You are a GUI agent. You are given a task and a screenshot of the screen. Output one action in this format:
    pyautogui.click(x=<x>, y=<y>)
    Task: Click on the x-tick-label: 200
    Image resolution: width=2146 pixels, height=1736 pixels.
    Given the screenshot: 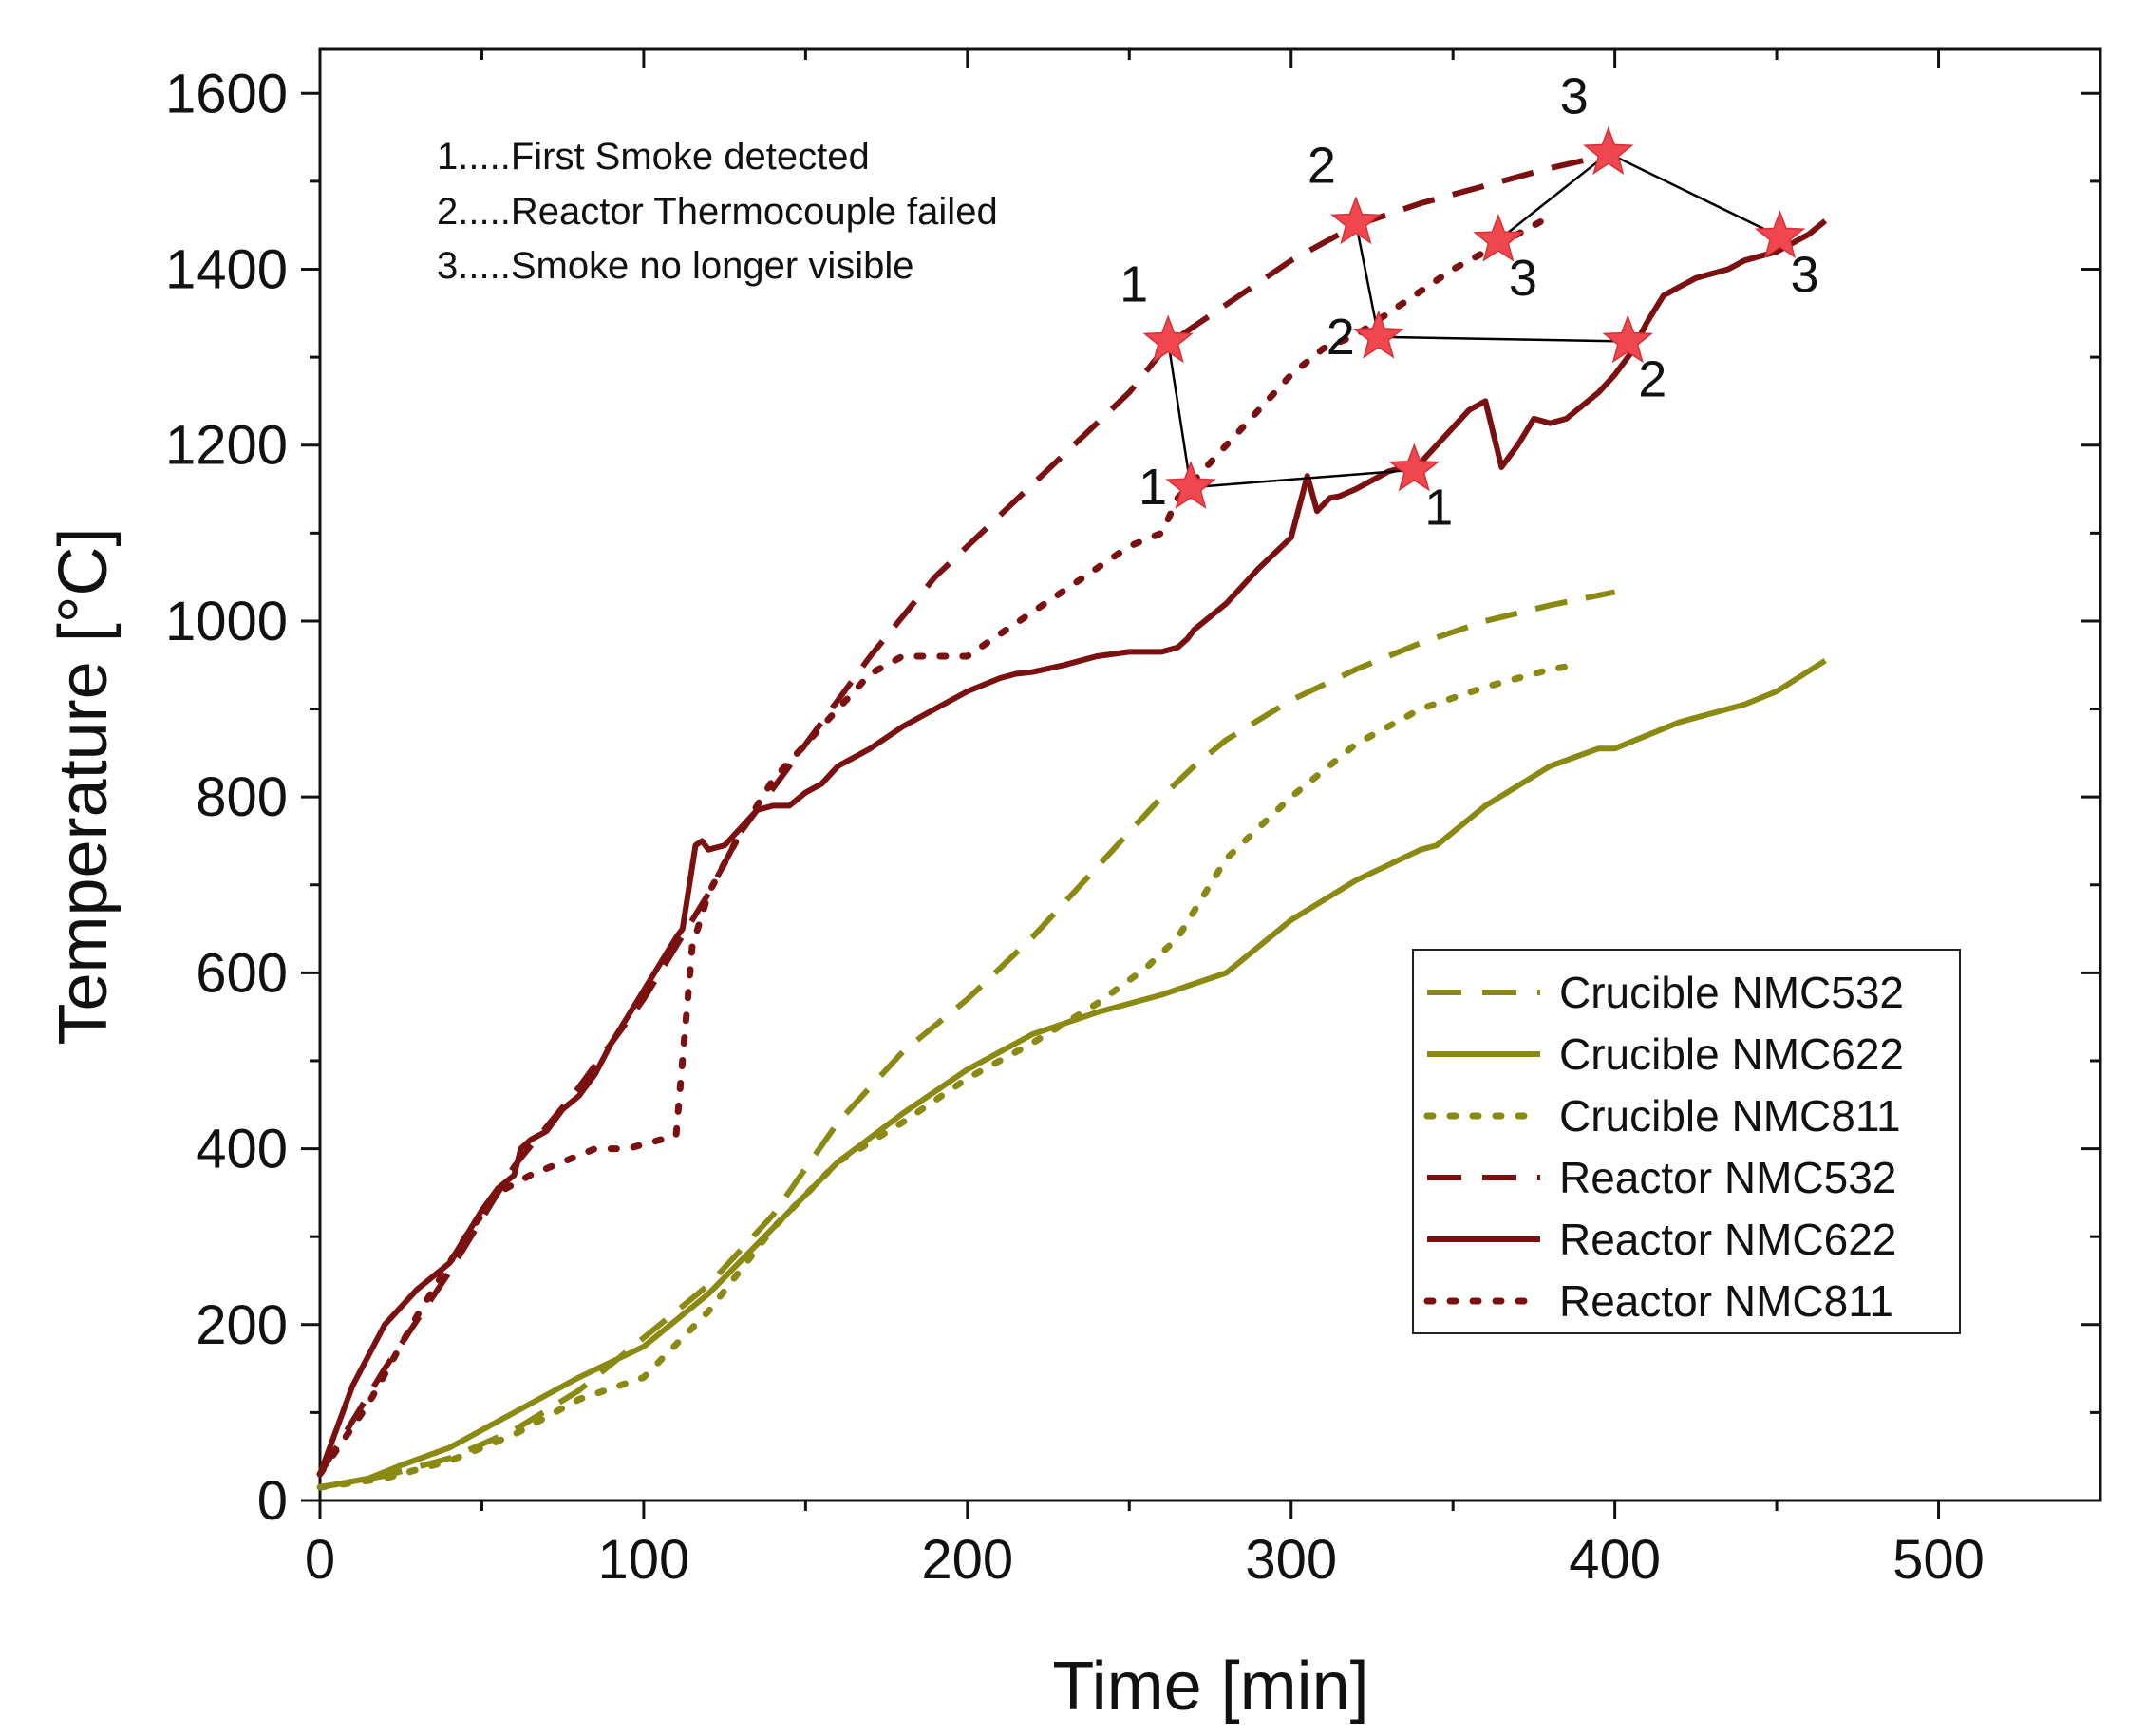 What is the action you would take?
    pyautogui.click(x=967, y=1560)
    